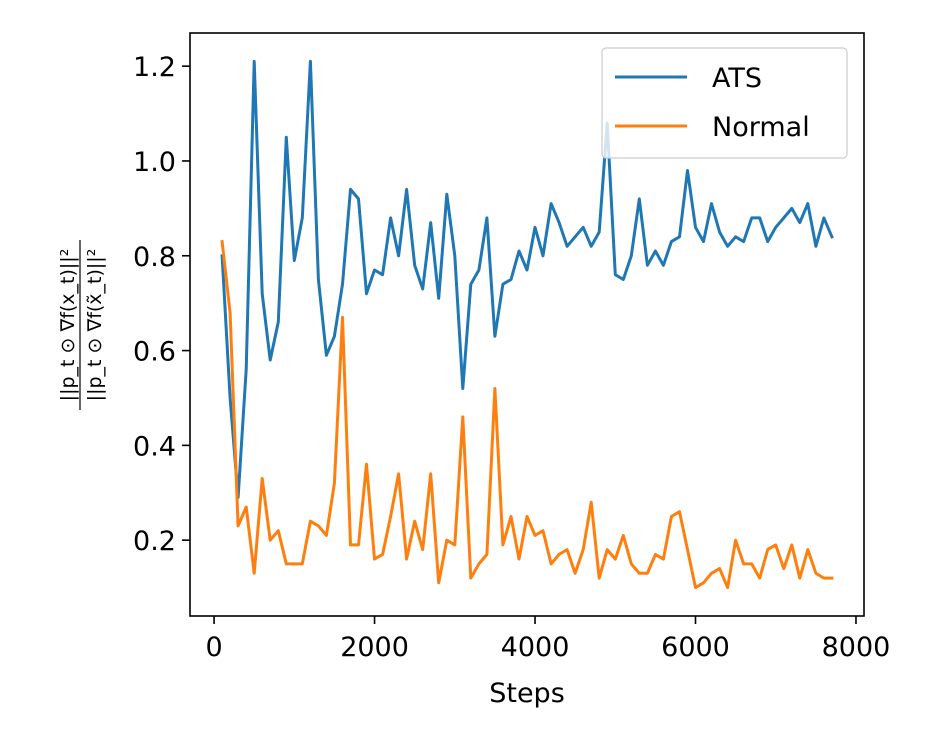 This screenshot has height=747, width=934. I want to click on y-tick-label: 0.6, so click(154, 352).